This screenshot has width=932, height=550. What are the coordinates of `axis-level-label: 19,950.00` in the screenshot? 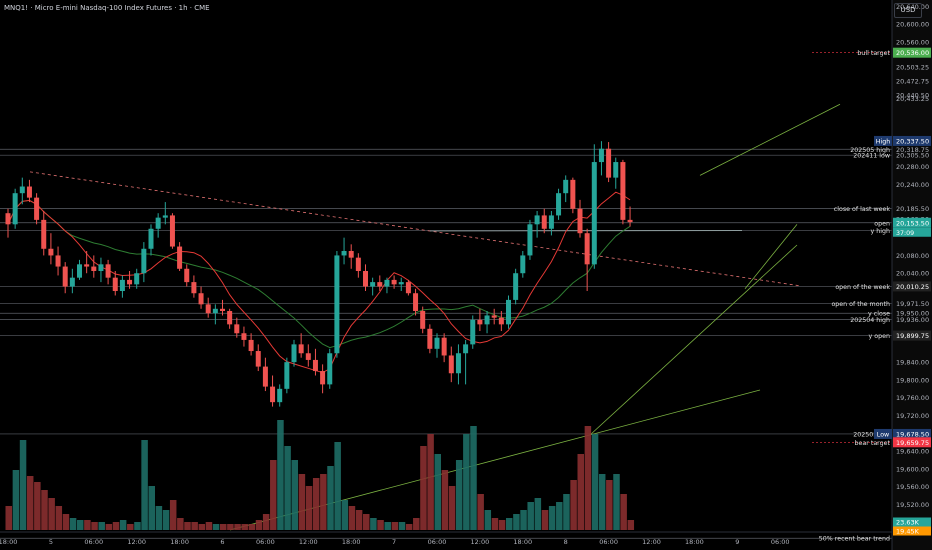 It's located at (912, 314).